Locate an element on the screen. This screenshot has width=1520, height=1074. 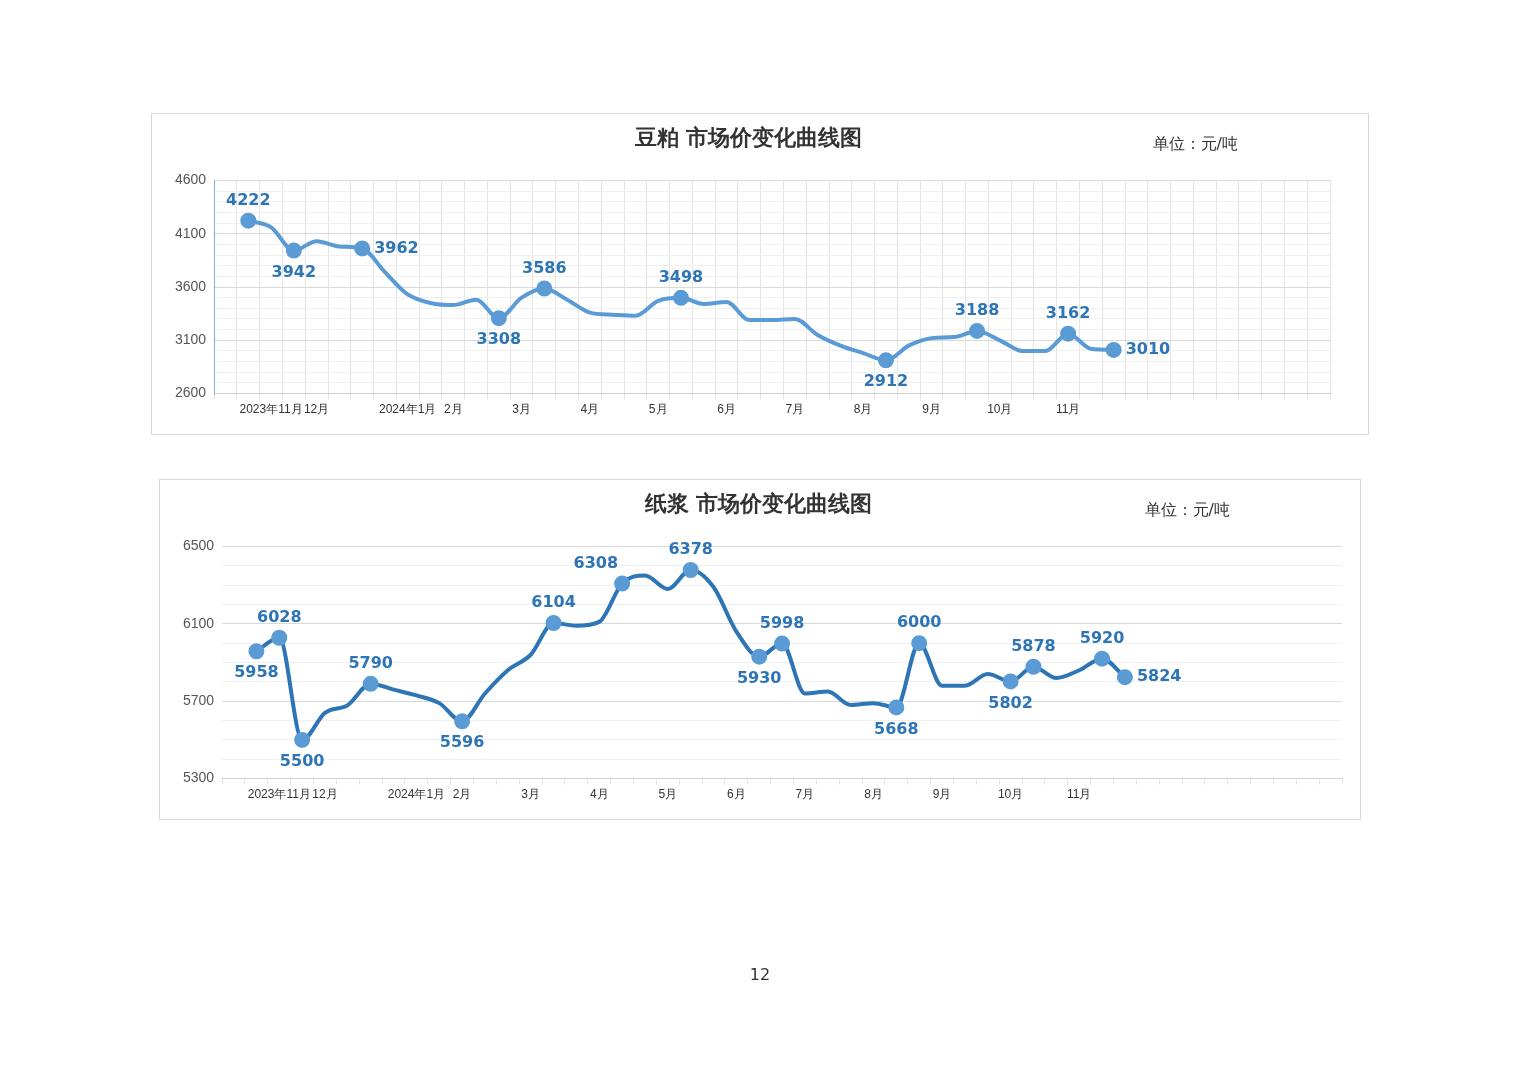
data-label: 5824 is located at coordinates (1159, 676).